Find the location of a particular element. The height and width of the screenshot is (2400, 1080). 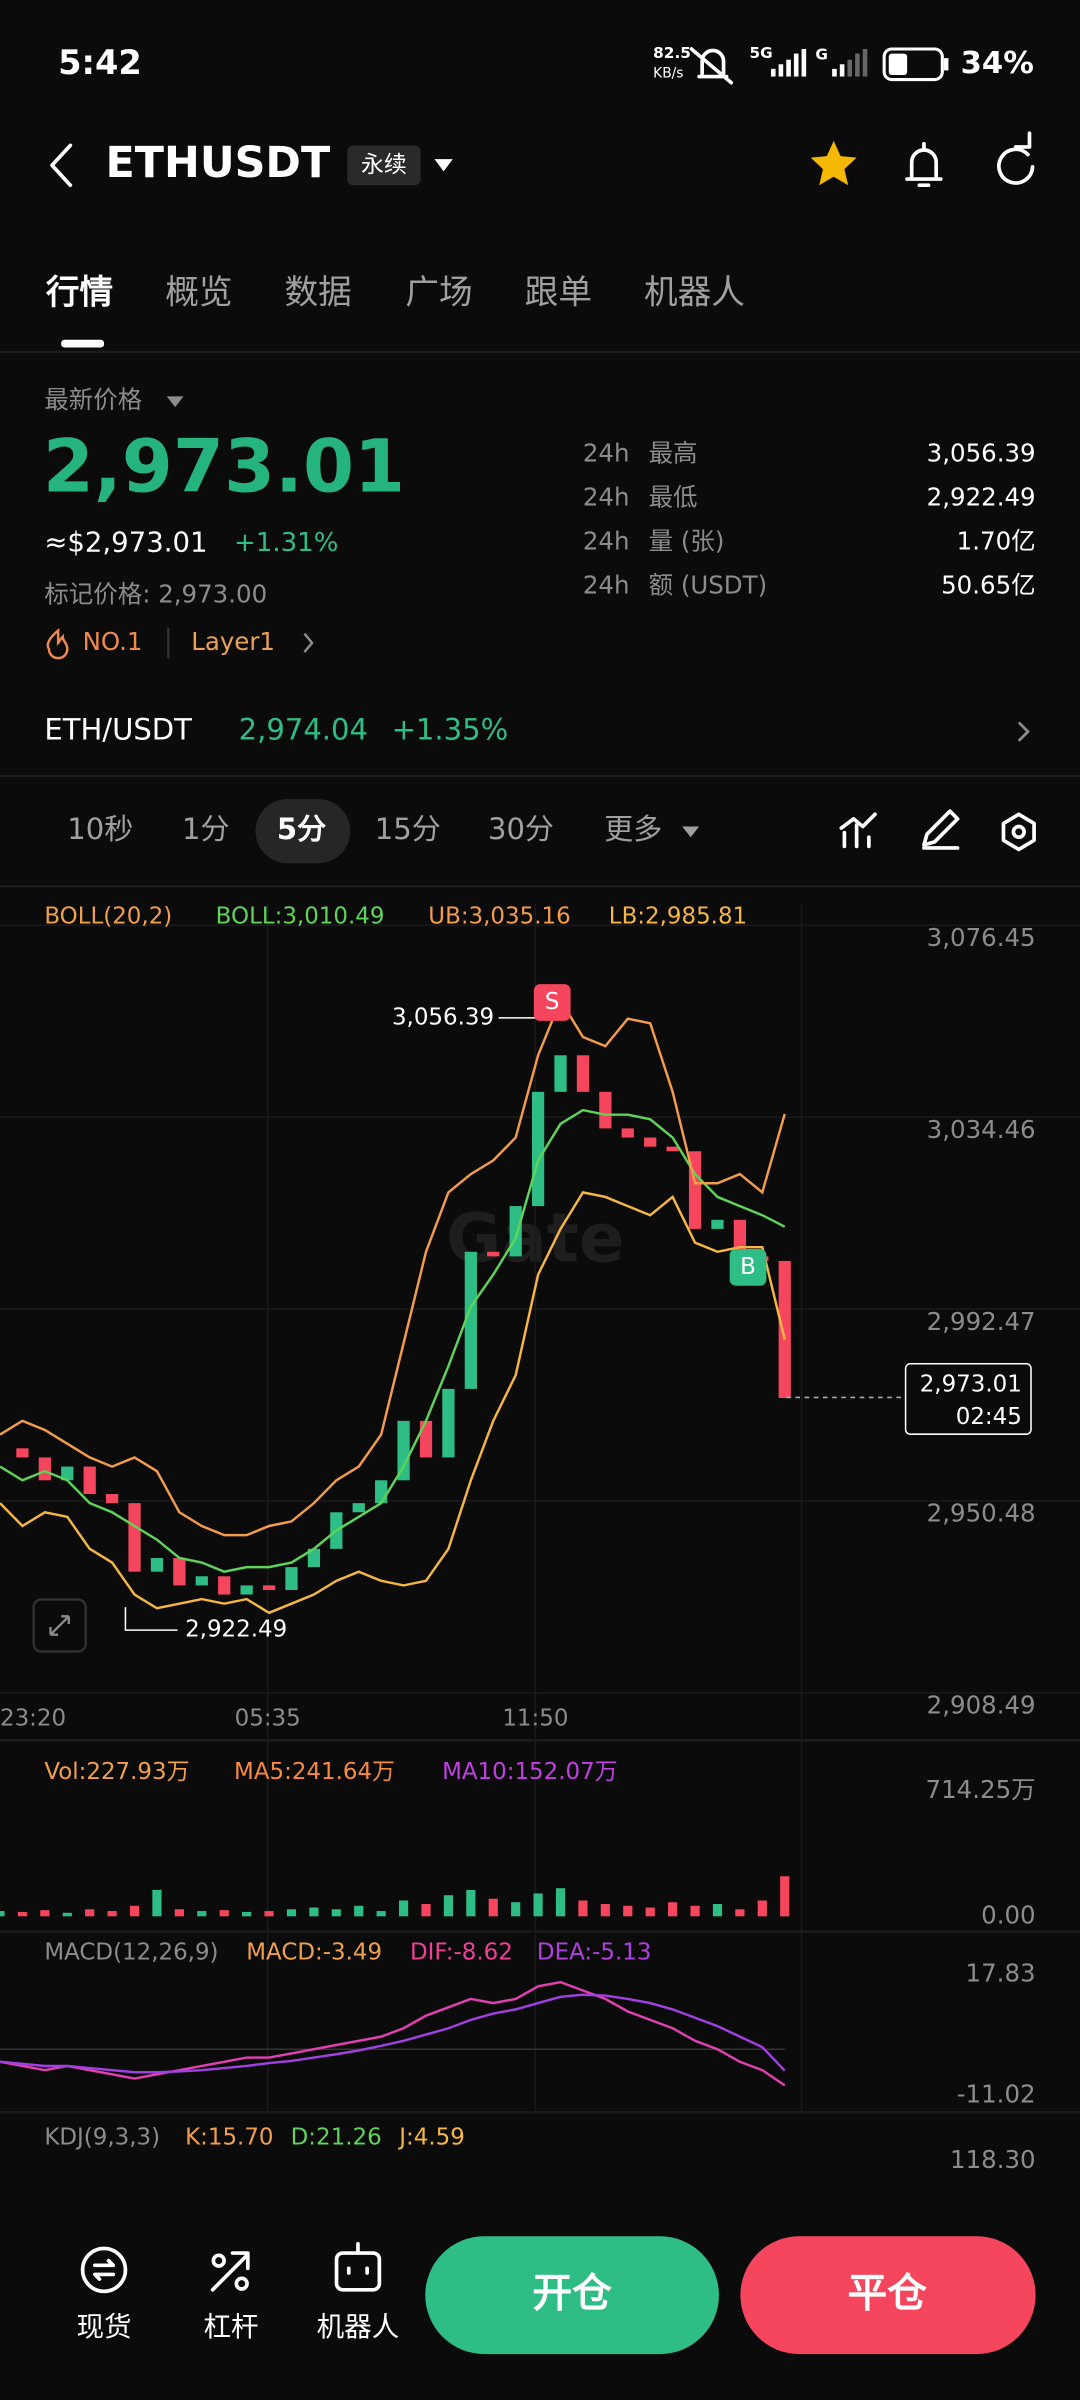

mark-price: 标记价格: 2,973.00 is located at coordinates (155, 593).